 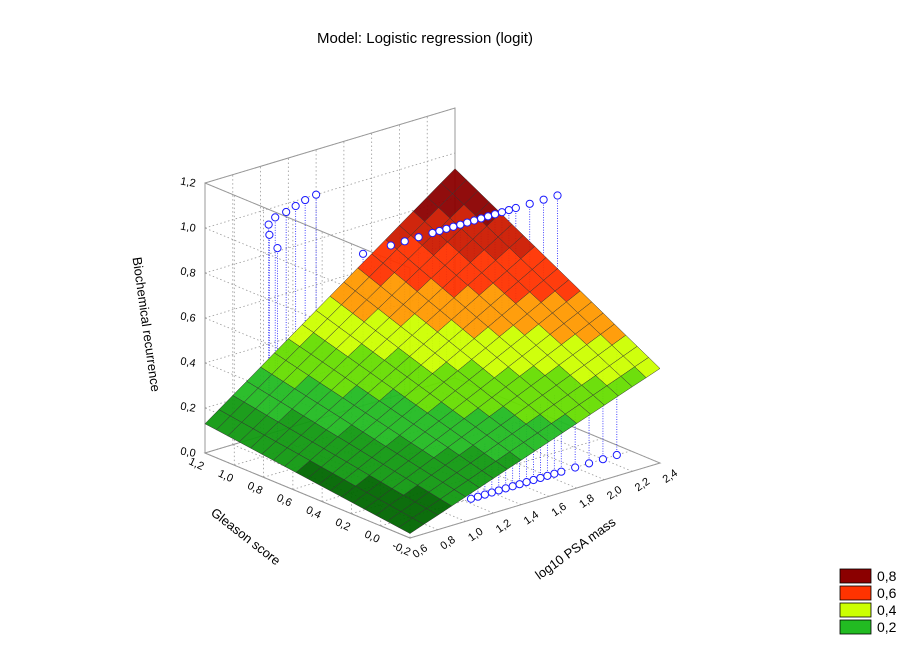 I want to click on legend-label: 0,2, so click(x=887, y=627).